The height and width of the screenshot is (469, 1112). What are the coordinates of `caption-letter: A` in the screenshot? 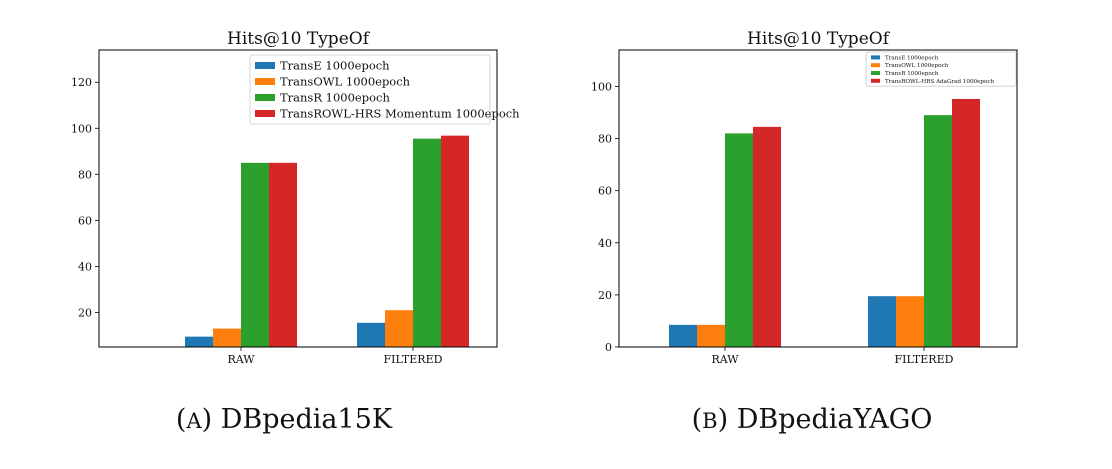 It's located at (194, 421).